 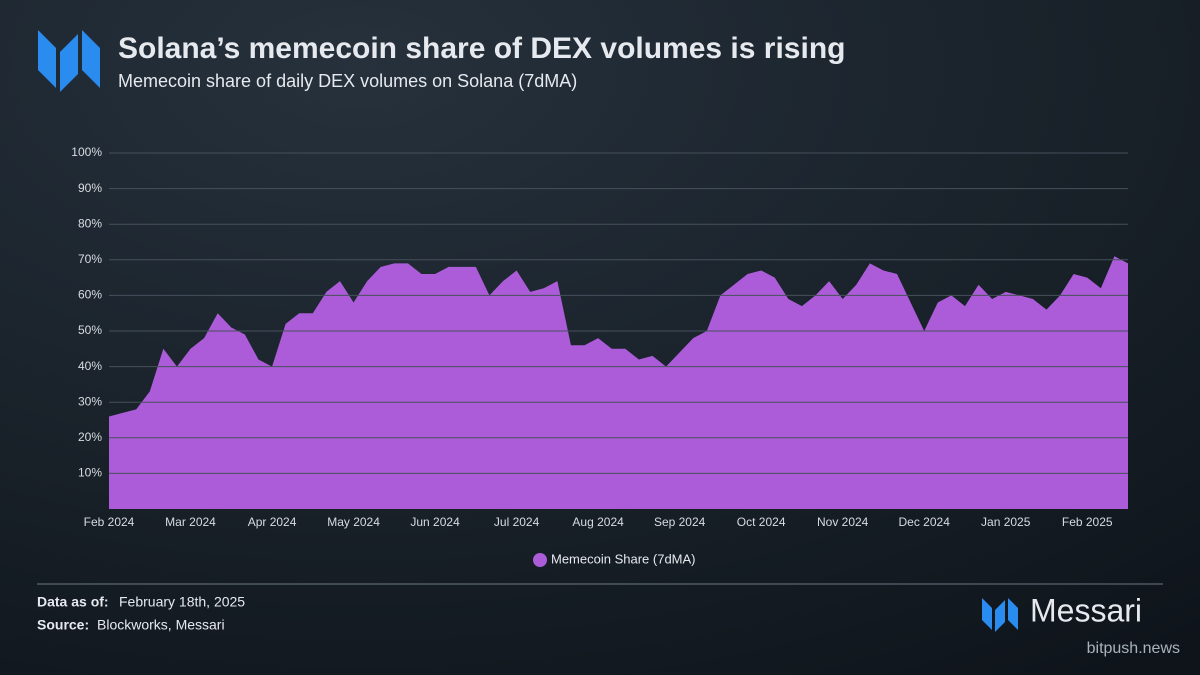 I want to click on x-tick-label: Jun 2024, so click(x=435, y=522).